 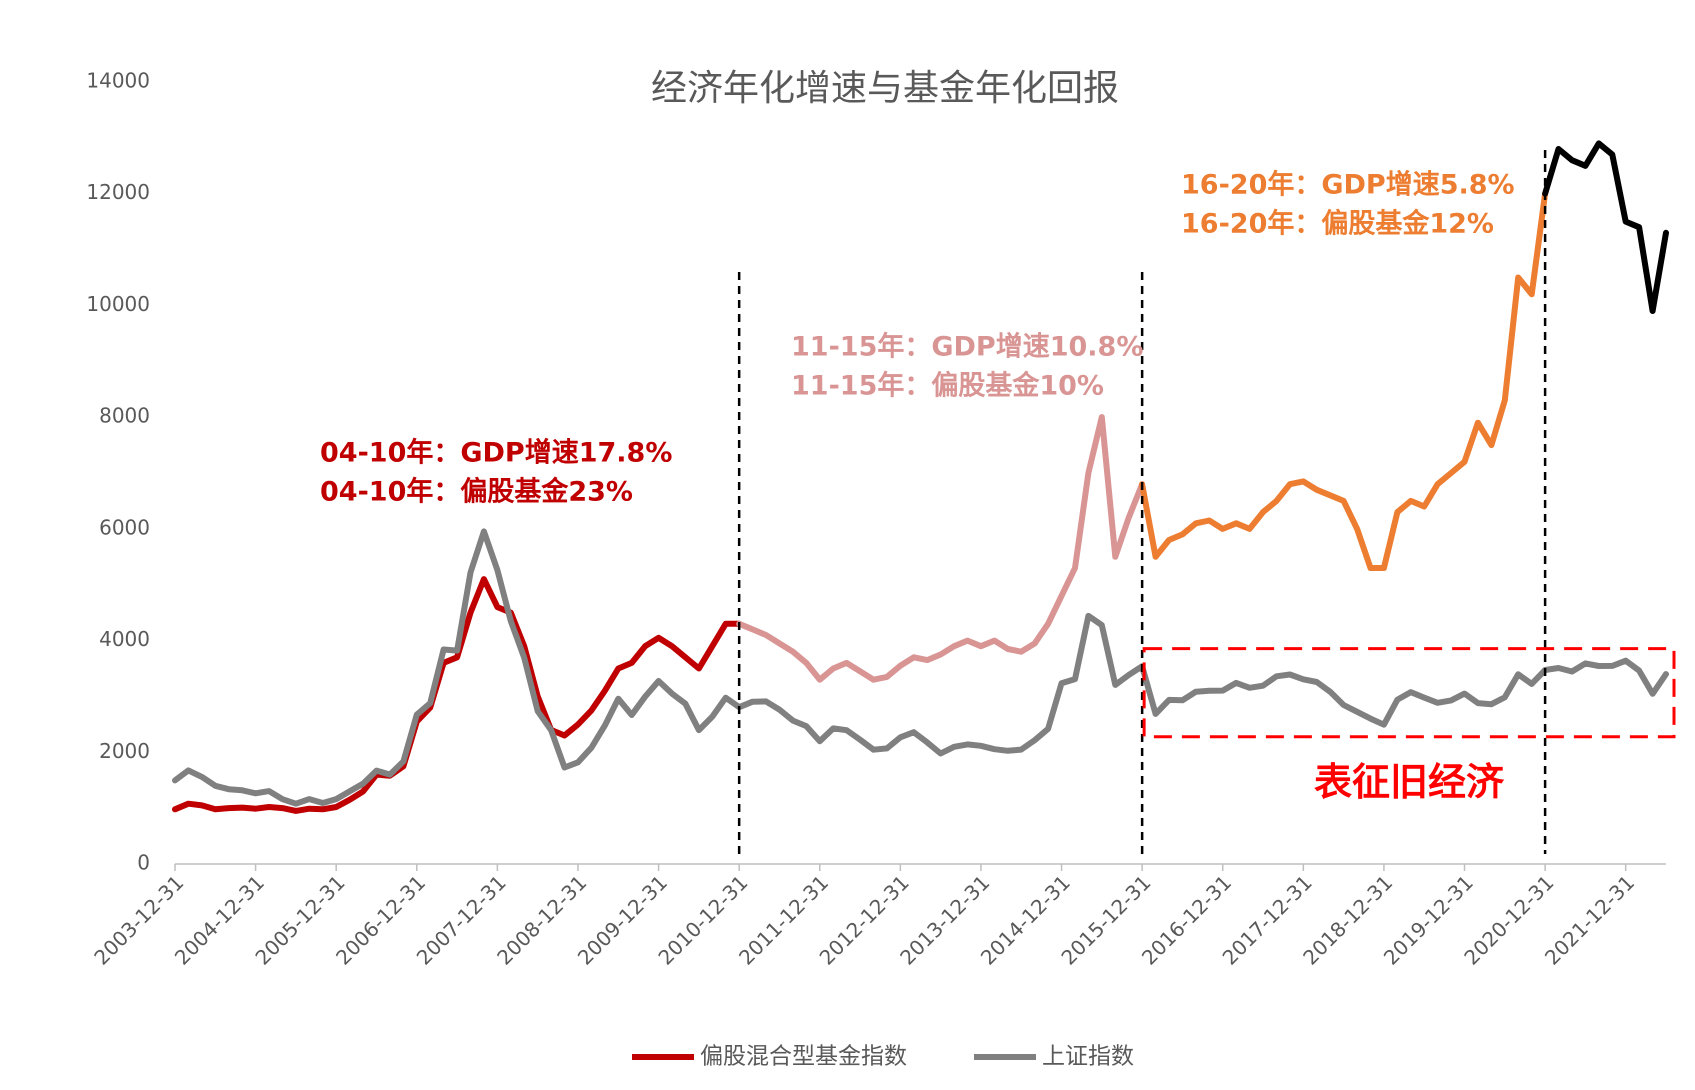 What do you see at coordinates (1088, 1057) in the screenshot?
I see `legend-label: 上证指数` at bounding box center [1088, 1057].